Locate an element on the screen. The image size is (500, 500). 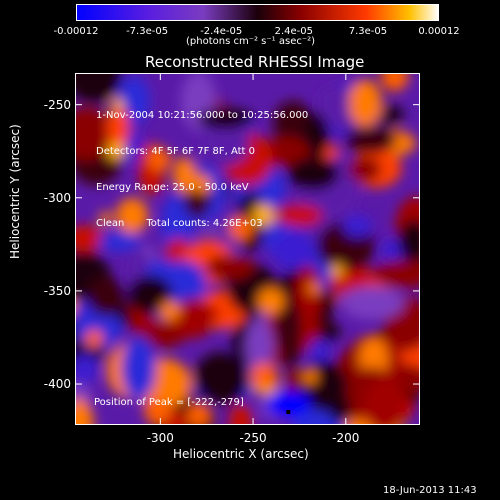
y-tick-label: -400 is located at coordinates (57, 384).